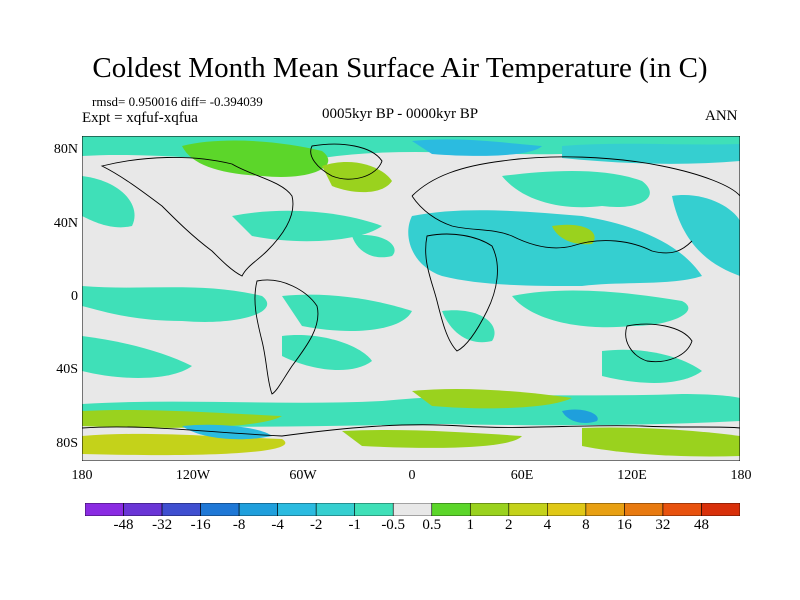 This screenshot has height=600, width=800. I want to click on colorbar-label: 8, so click(586, 525).